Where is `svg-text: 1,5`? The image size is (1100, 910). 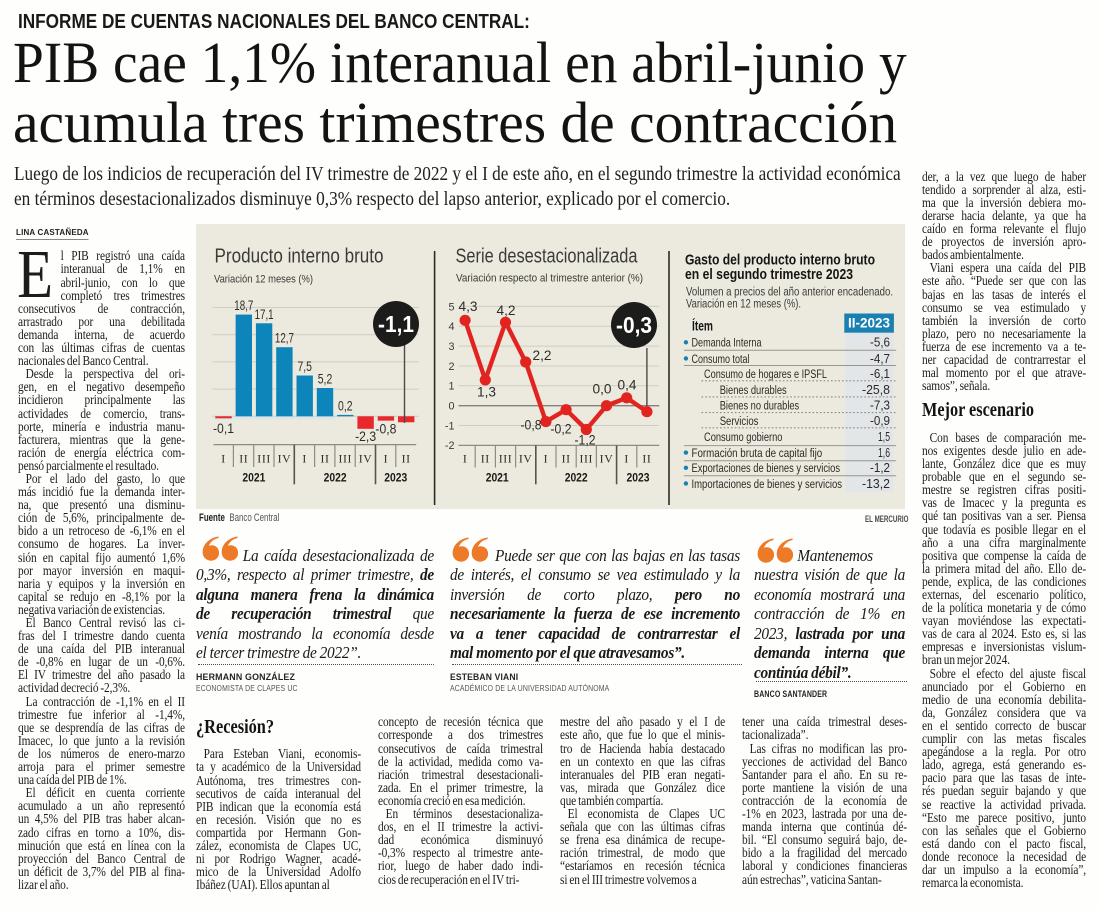 svg-text: 1,5 is located at coordinates (884, 436).